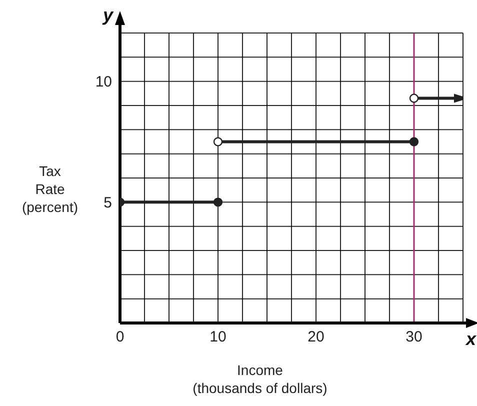 Image resolution: width=477 pixels, height=406 pixels. What do you see at coordinates (218, 337) in the screenshot?
I see `x-tick-label: 10` at bounding box center [218, 337].